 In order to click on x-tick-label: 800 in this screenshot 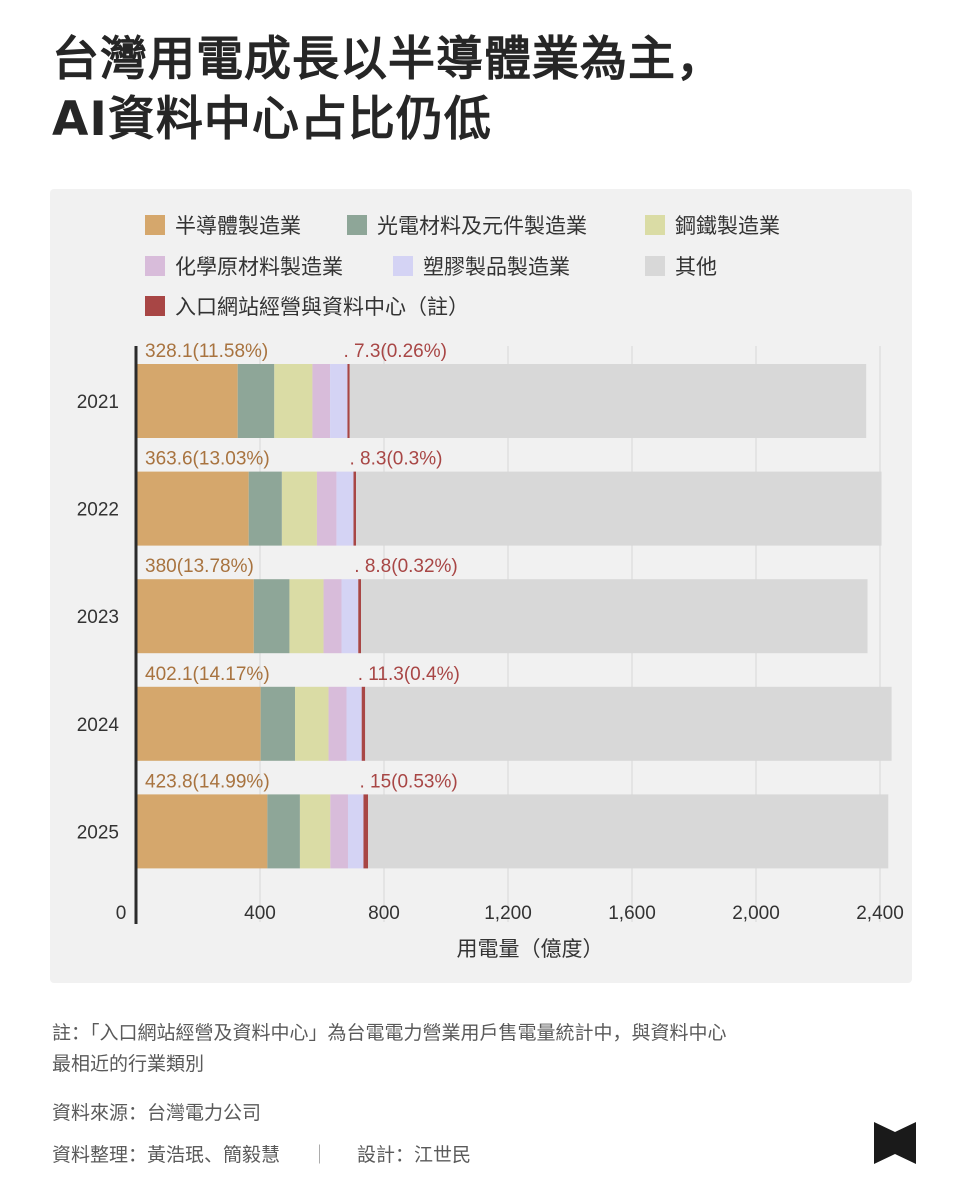, I will do `click(384, 913)`.